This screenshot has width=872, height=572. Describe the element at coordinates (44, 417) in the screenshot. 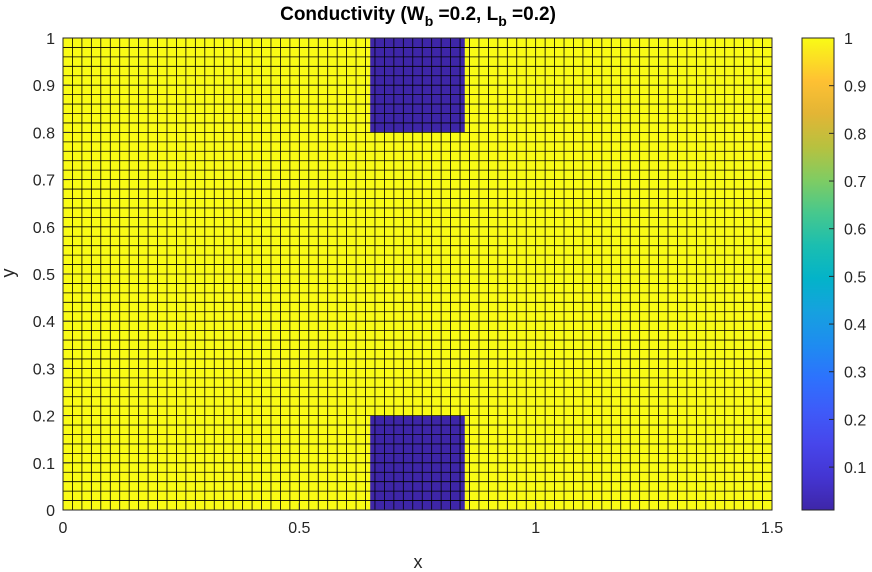

I see `y-tick-label: 0.2` at that location.